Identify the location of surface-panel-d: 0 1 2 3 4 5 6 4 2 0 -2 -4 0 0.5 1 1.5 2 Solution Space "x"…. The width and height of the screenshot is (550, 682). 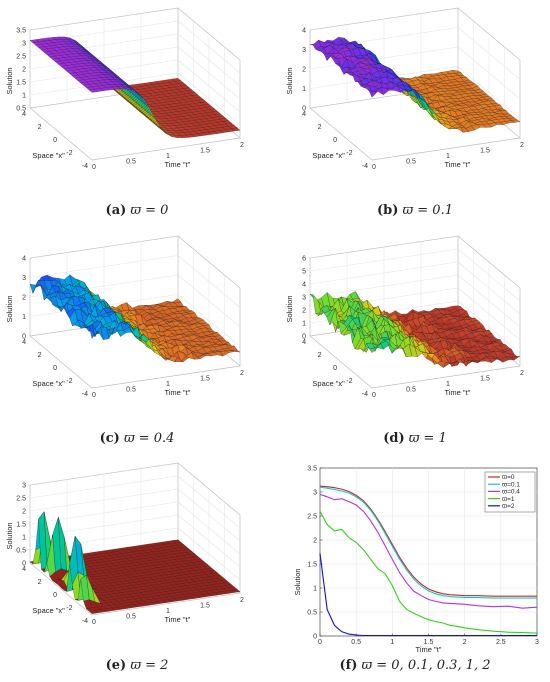
(415, 327).